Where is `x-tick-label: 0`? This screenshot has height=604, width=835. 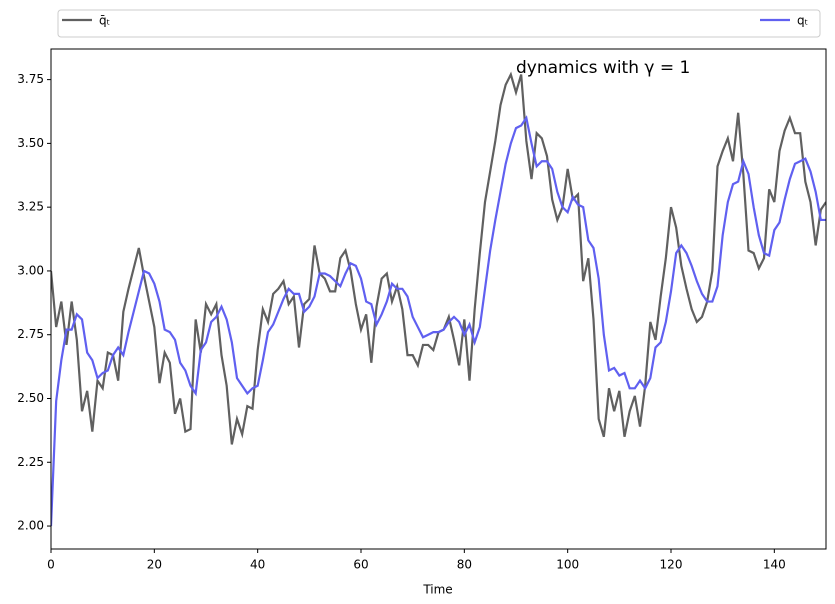 x-tick-label: 0 is located at coordinates (51, 565).